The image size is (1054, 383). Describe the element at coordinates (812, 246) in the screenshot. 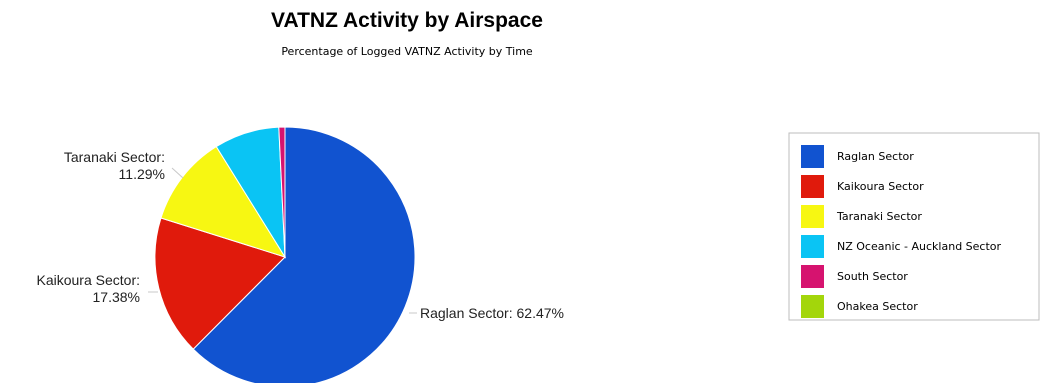

I see `legend-swatch-nz-oceanic-auckland-sector` at that location.